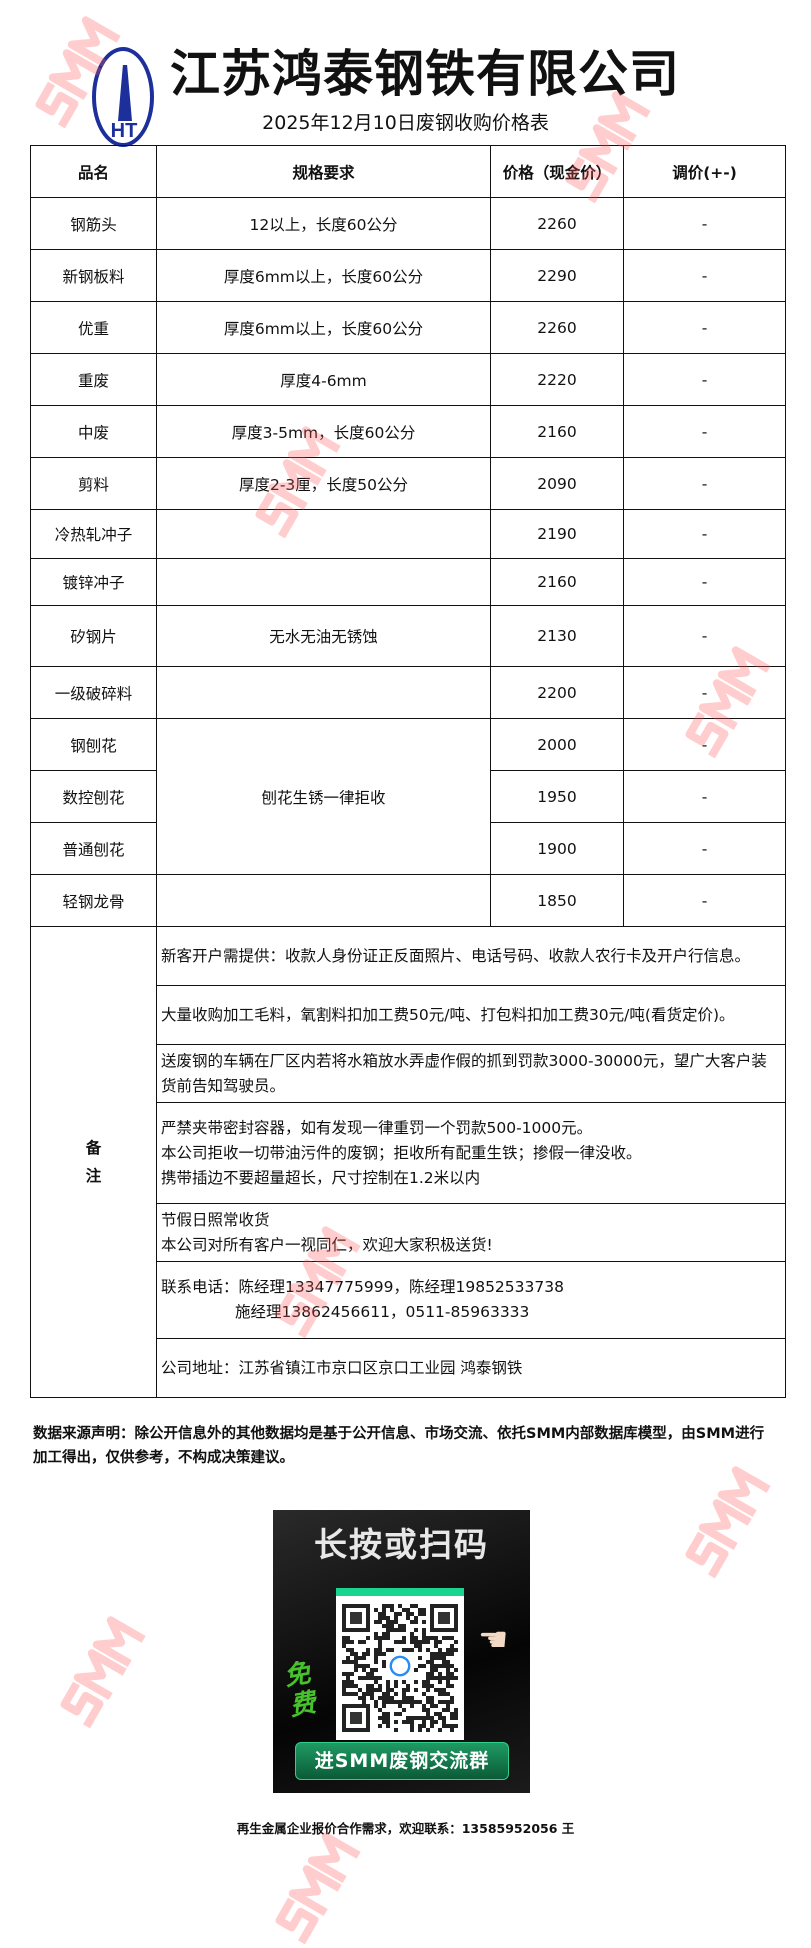 This screenshot has height=1948, width=811. What do you see at coordinates (93, 327) in the screenshot?
I see `item-name: 优重` at bounding box center [93, 327].